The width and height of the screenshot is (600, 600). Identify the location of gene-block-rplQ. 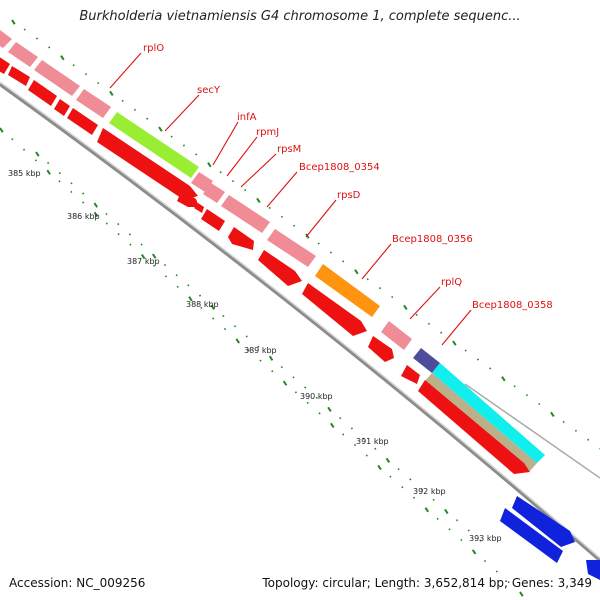
(396, 335).